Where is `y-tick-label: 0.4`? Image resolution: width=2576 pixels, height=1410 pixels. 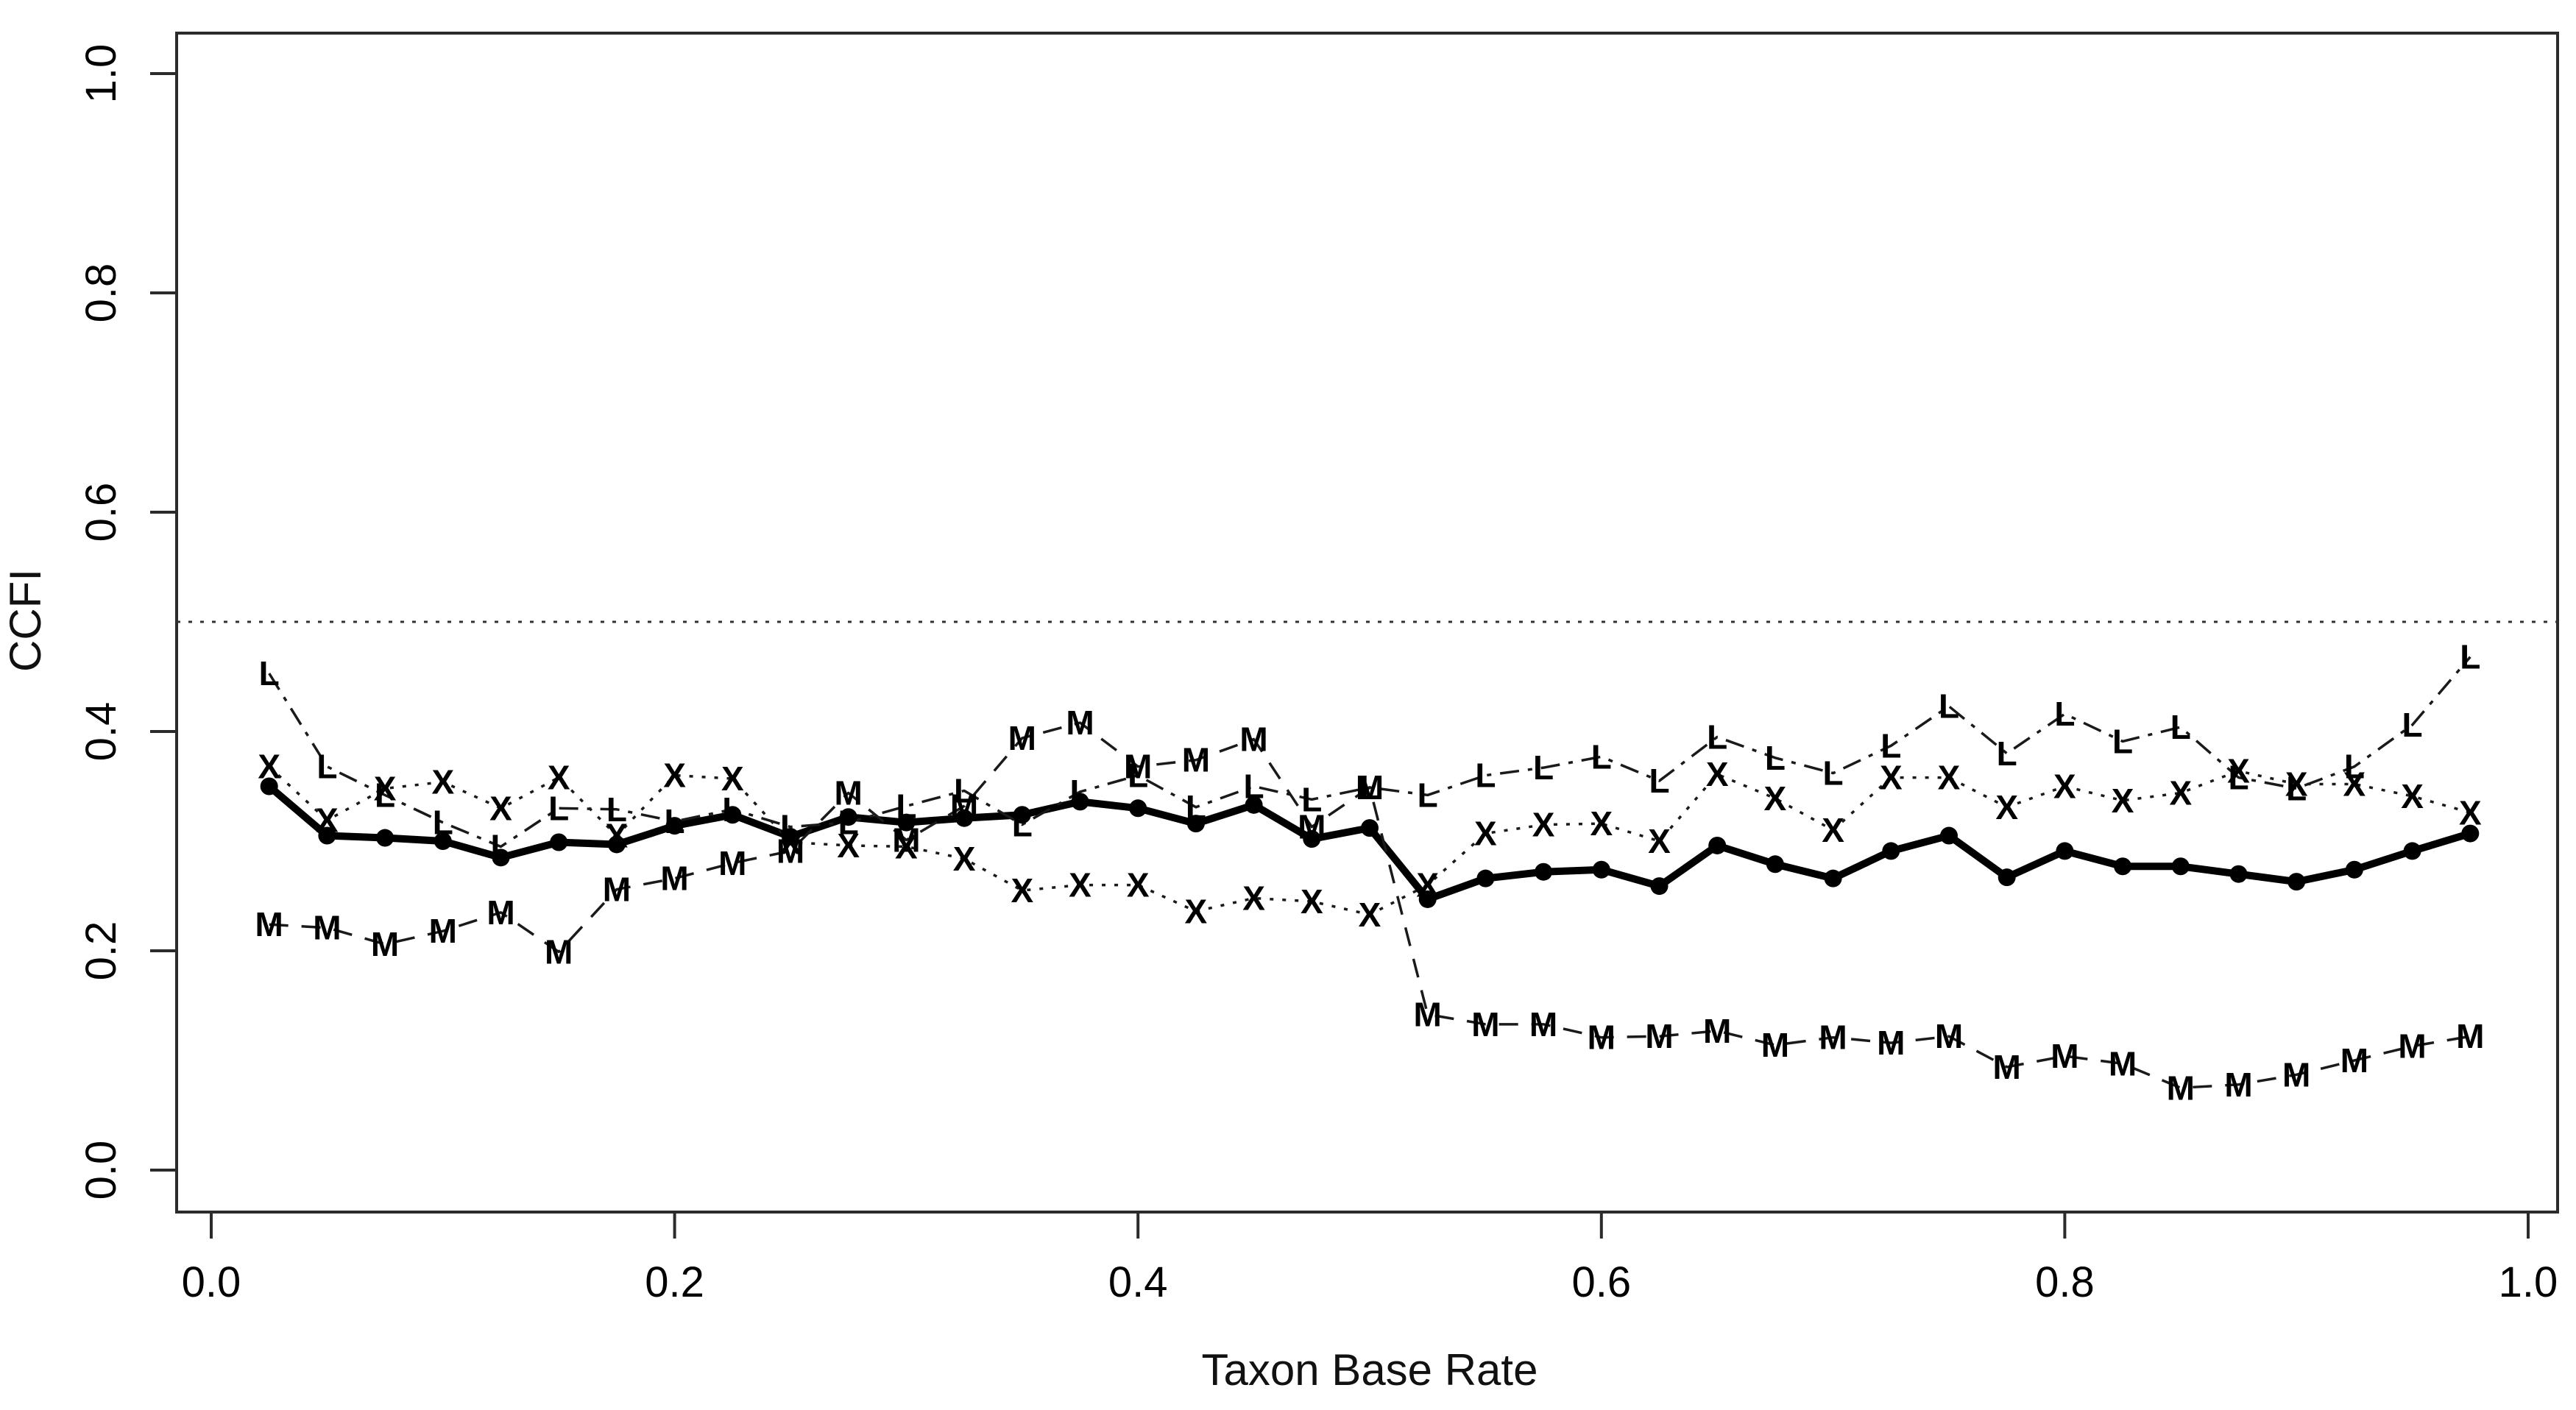
y-tick-label: 0.4 is located at coordinates (101, 732).